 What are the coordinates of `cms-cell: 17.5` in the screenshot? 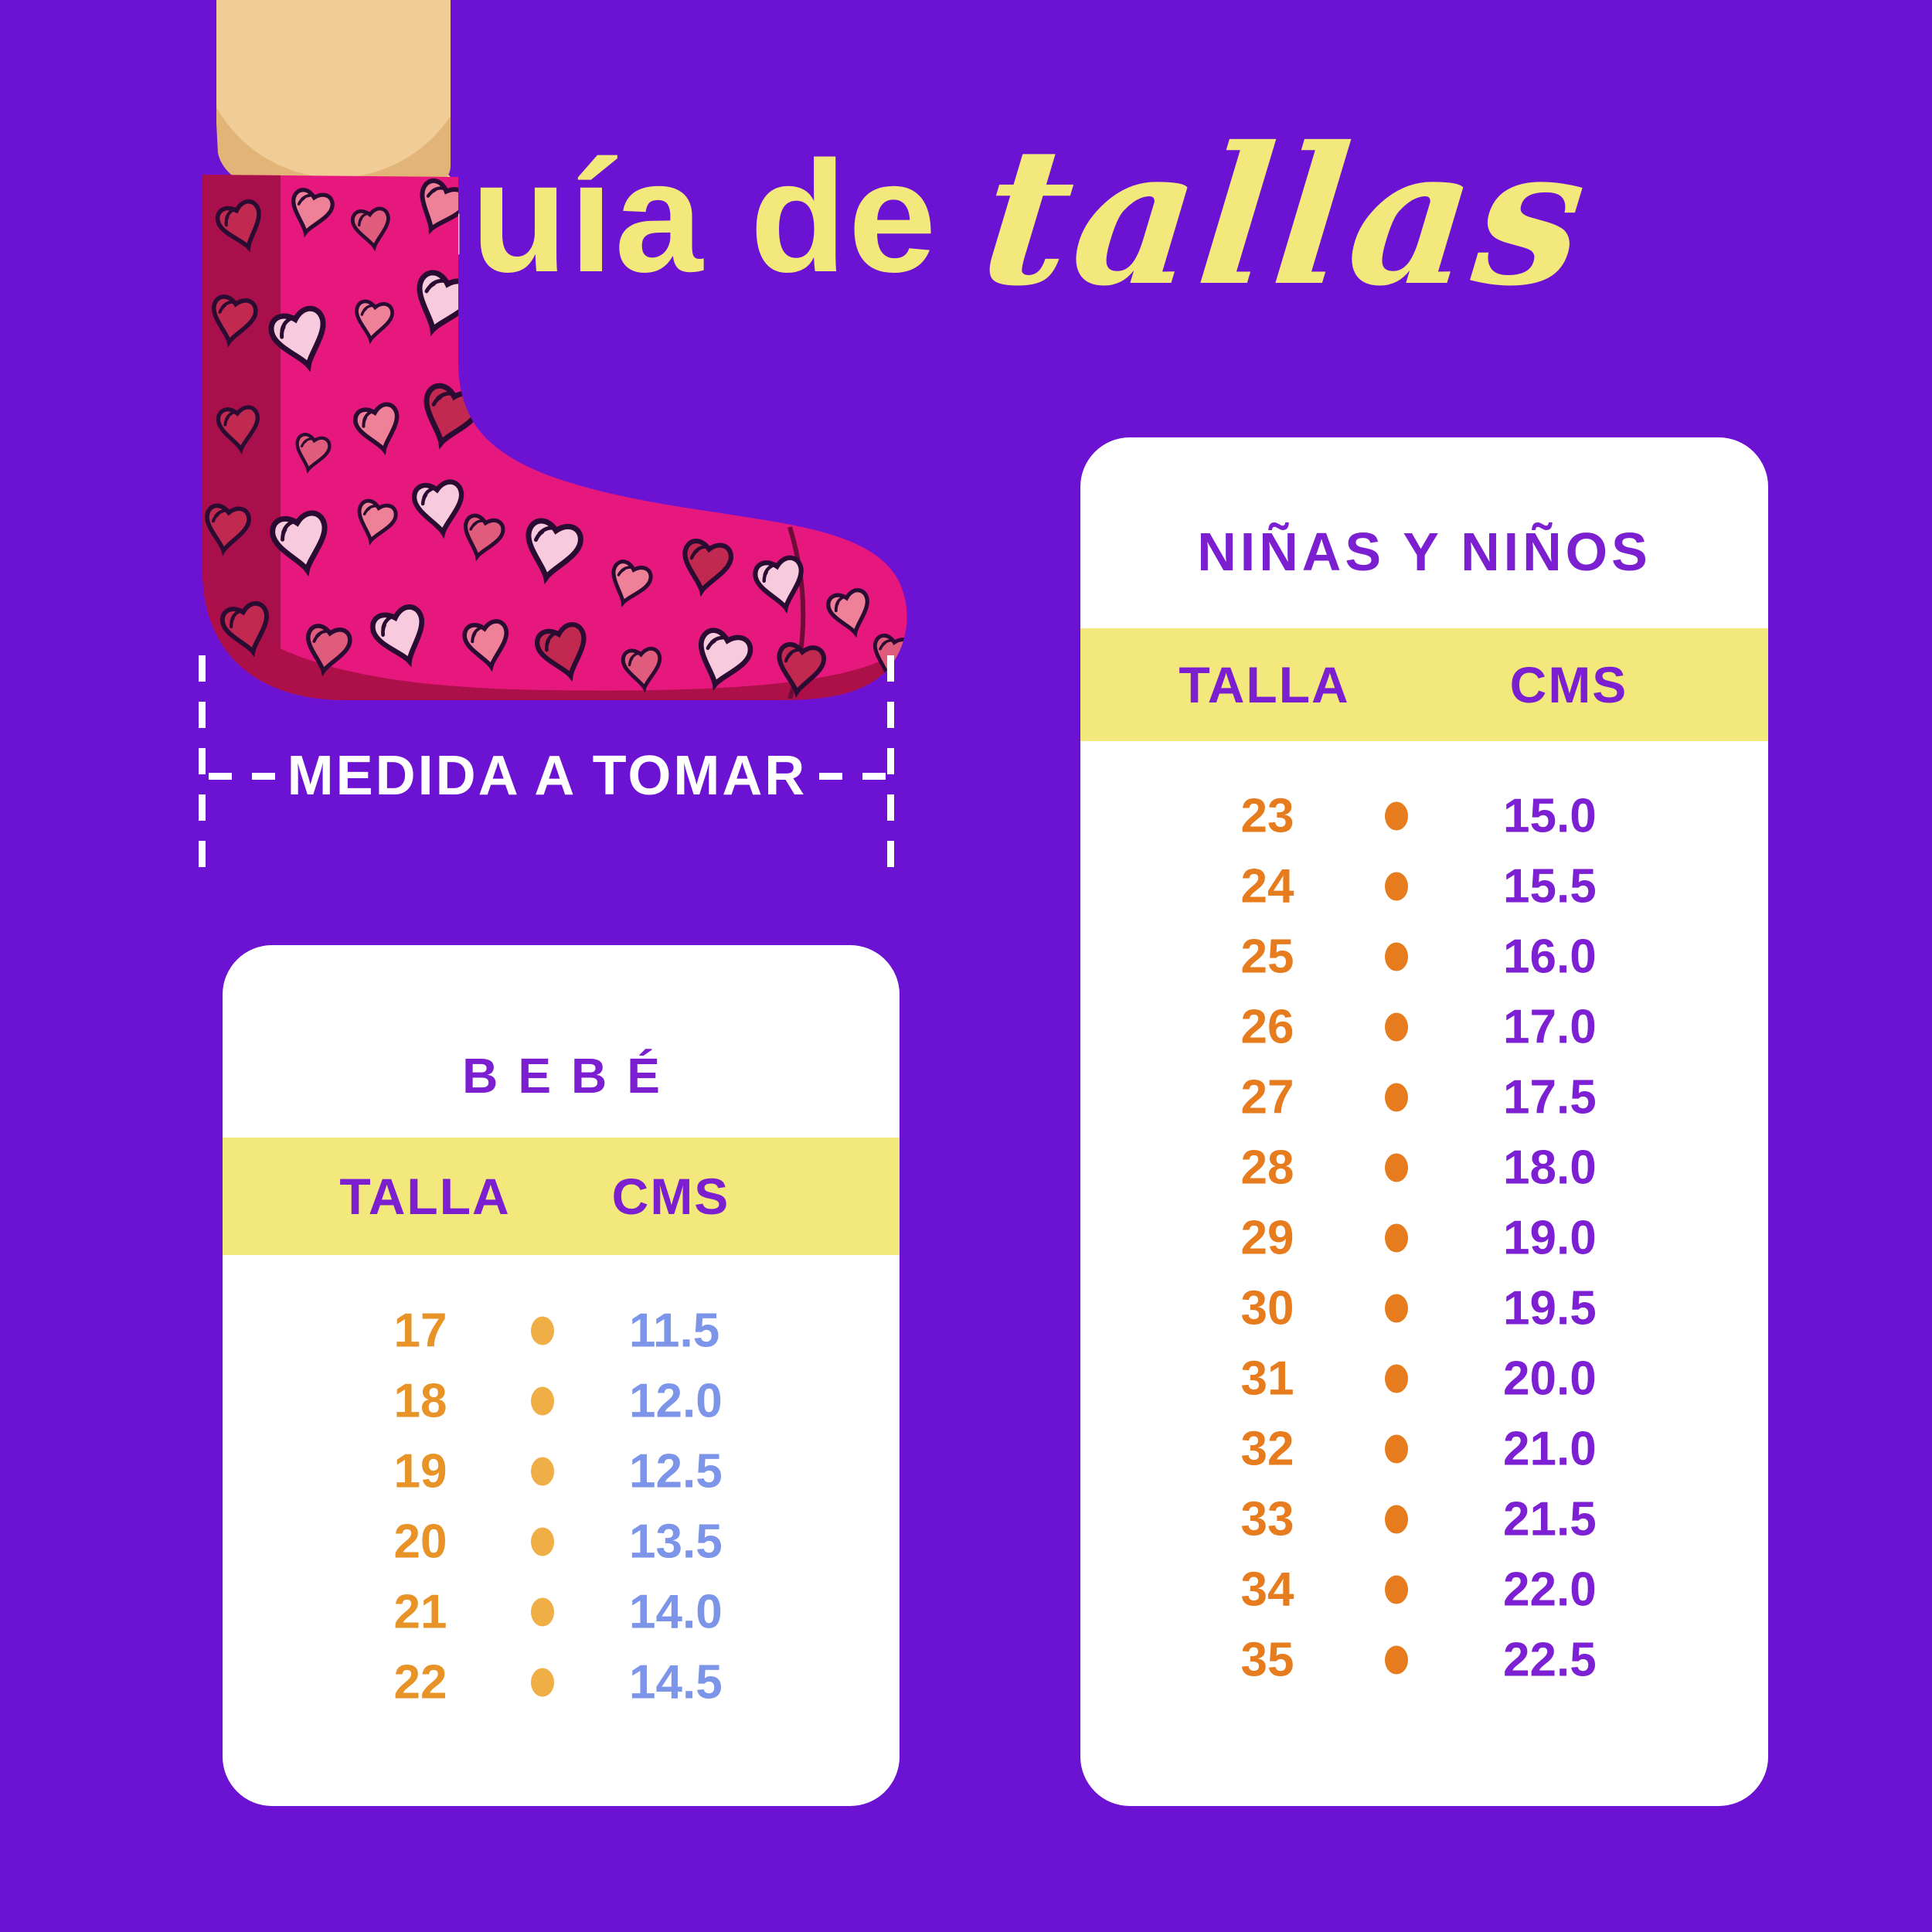 It's located at (1550, 1097).